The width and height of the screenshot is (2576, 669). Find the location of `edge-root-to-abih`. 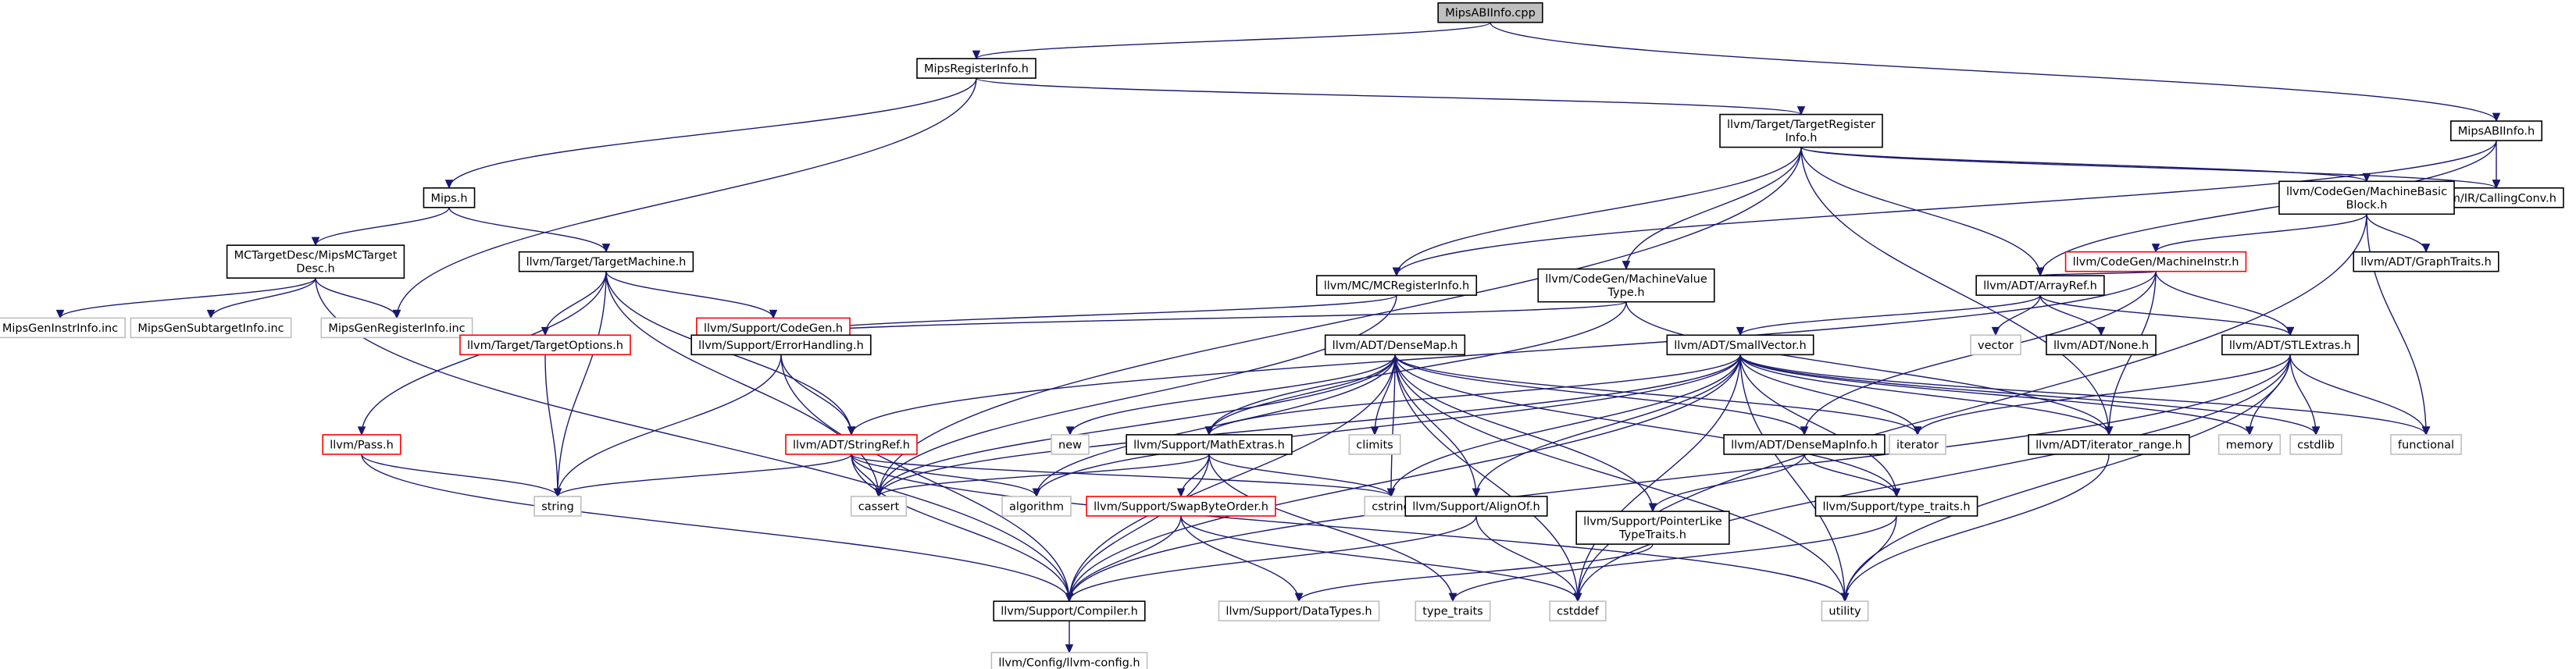

edge-root-to-abih is located at coordinates (1995, 72).